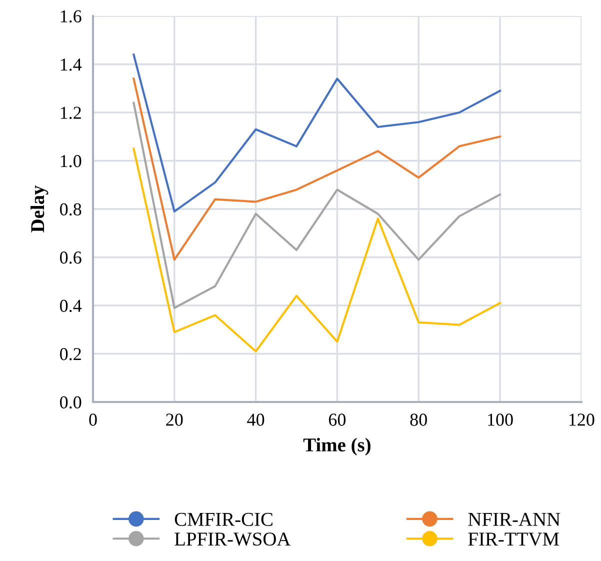 The image size is (601, 561). I want to click on y-axis-title: Delay, so click(39, 208).